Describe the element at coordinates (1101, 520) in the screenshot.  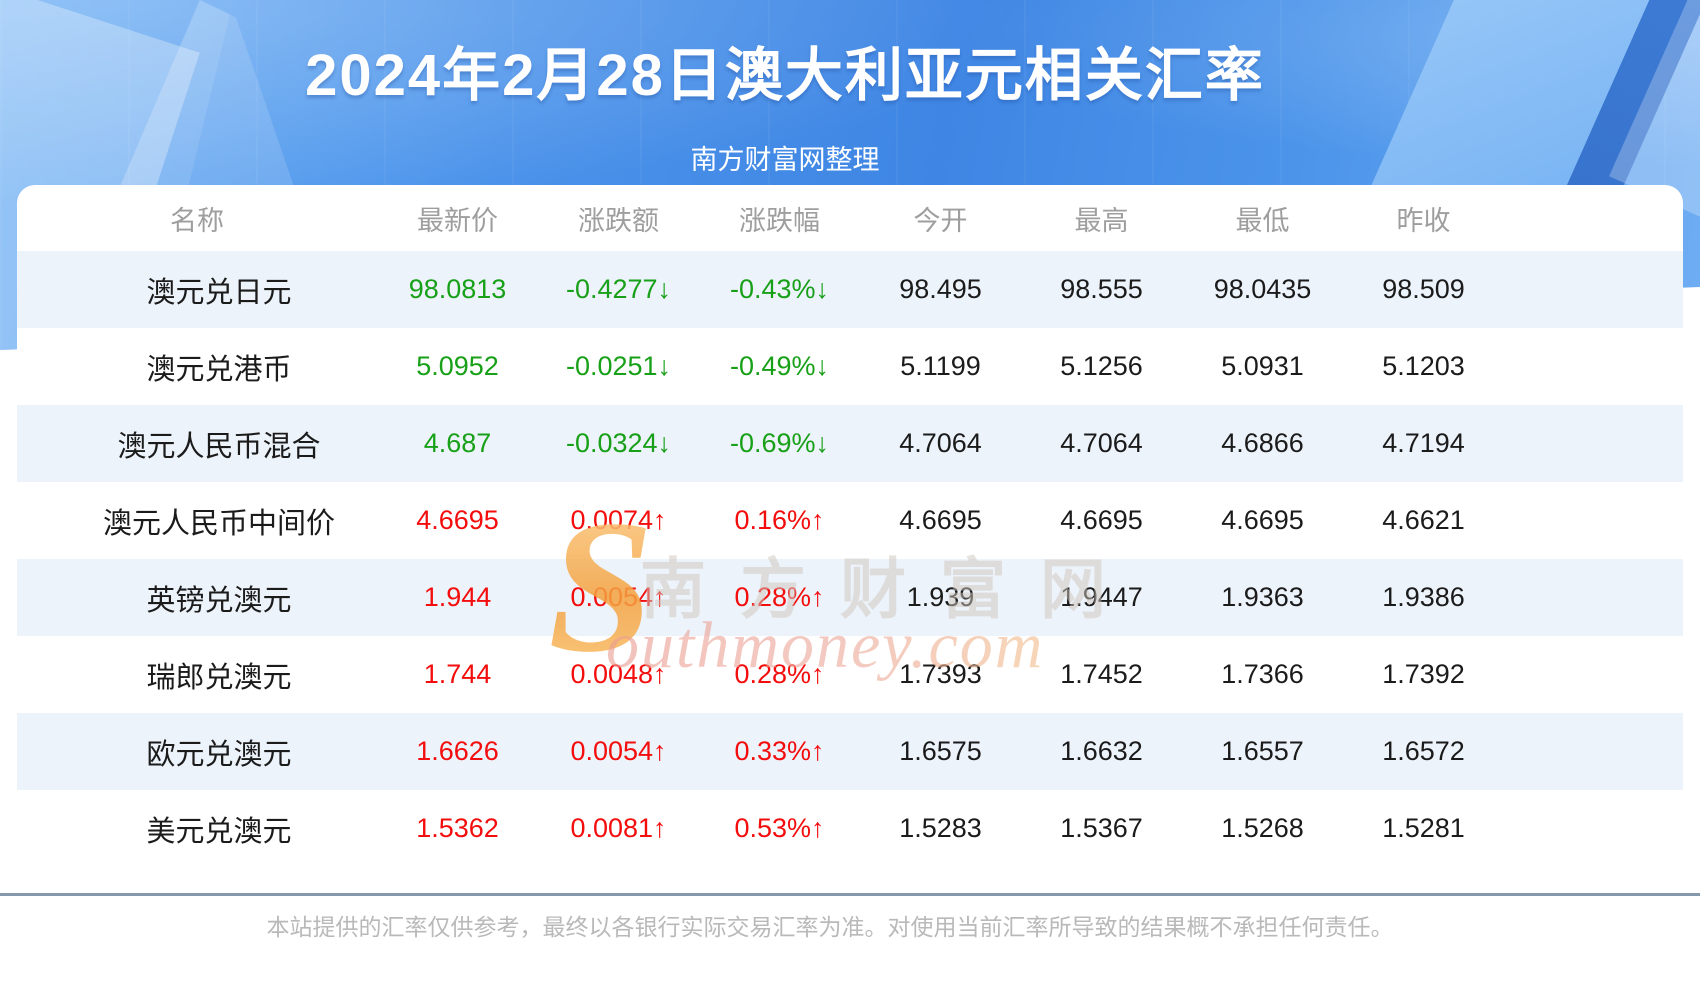
I see `cell-high: 4.6695` at that location.